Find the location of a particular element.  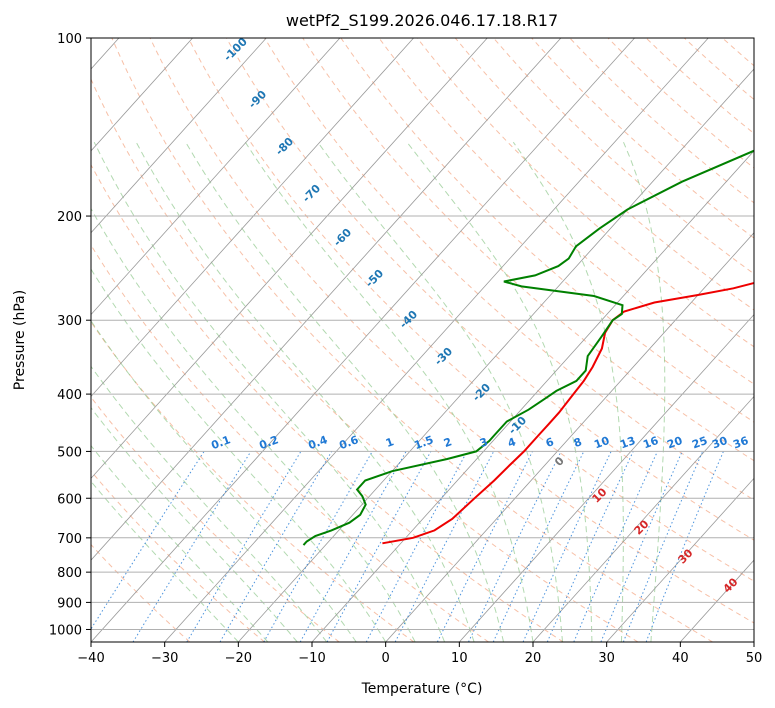

x-tick-label: 10 is located at coordinates (459, 658).